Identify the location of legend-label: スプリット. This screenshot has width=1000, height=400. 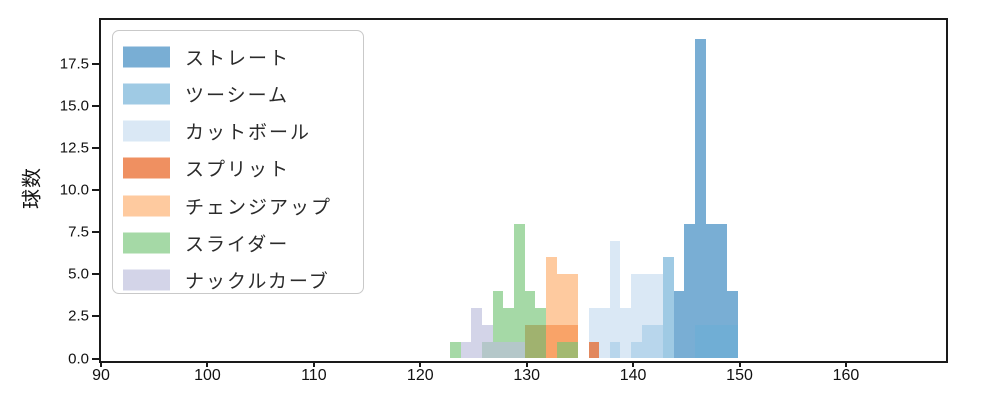
(238, 170).